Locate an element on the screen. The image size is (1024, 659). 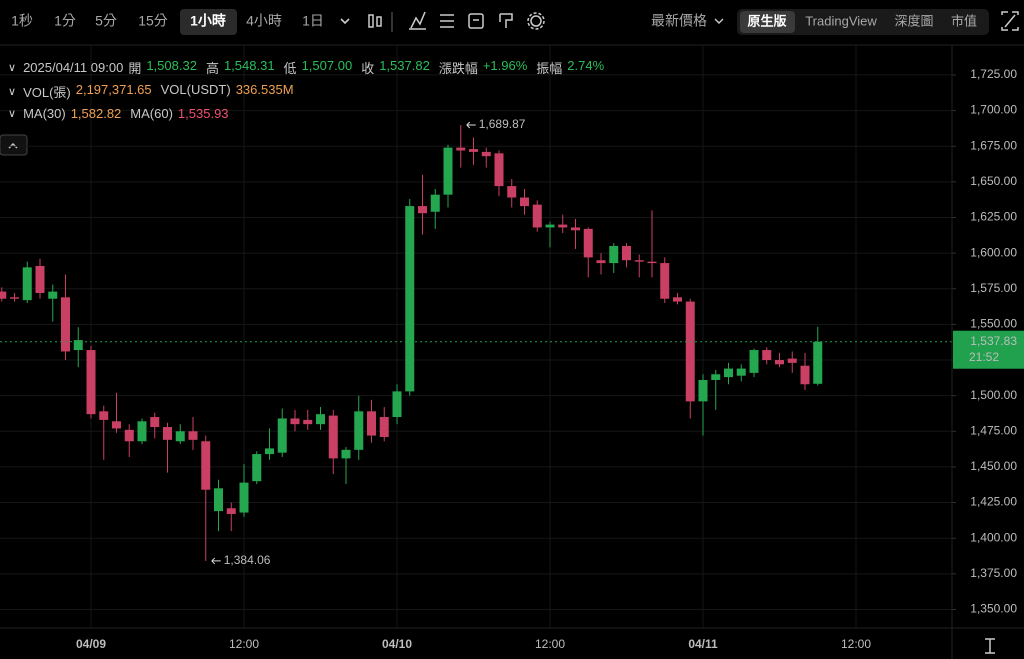
high-arrow is located at coordinates (471, 125).